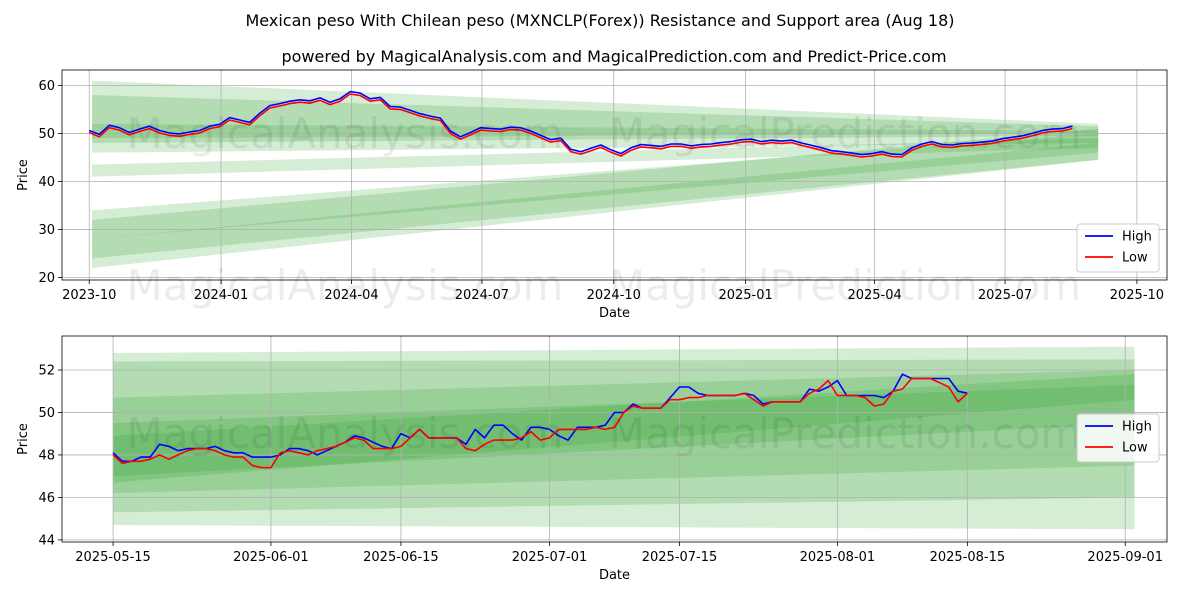 The width and height of the screenshot is (1200, 600). Describe the element at coordinates (968, 557) in the screenshot. I see `x-tick-label: 2025-08-15` at that location.